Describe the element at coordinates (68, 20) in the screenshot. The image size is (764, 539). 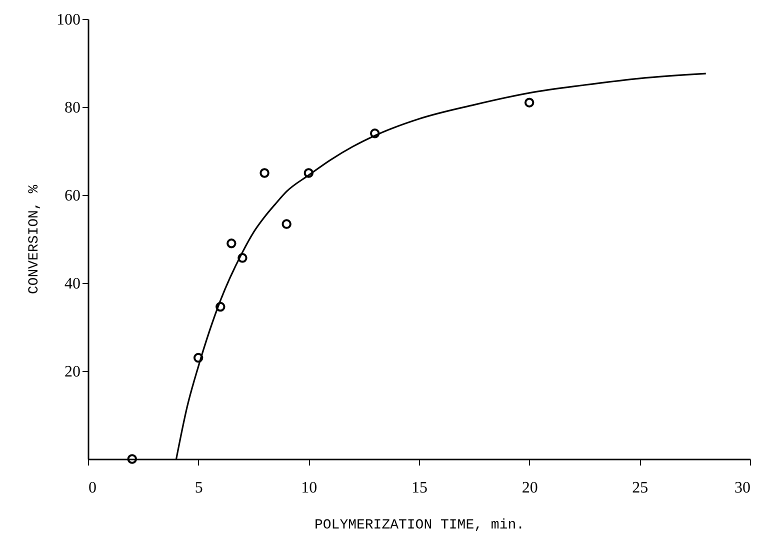
I see `y-tick-label: 100` at that location.